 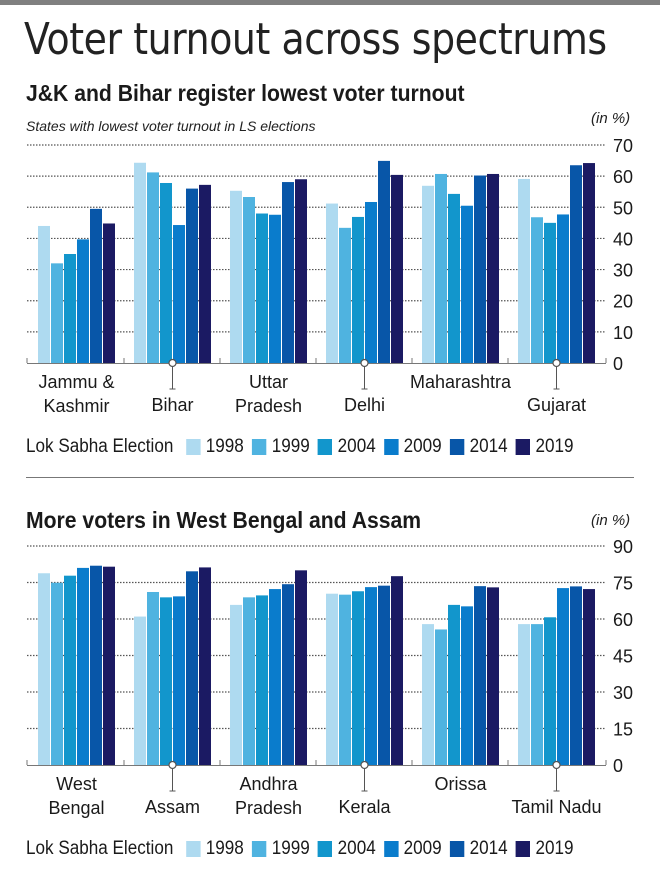 I want to click on x-category-label: Gujarat, so click(x=556, y=405).